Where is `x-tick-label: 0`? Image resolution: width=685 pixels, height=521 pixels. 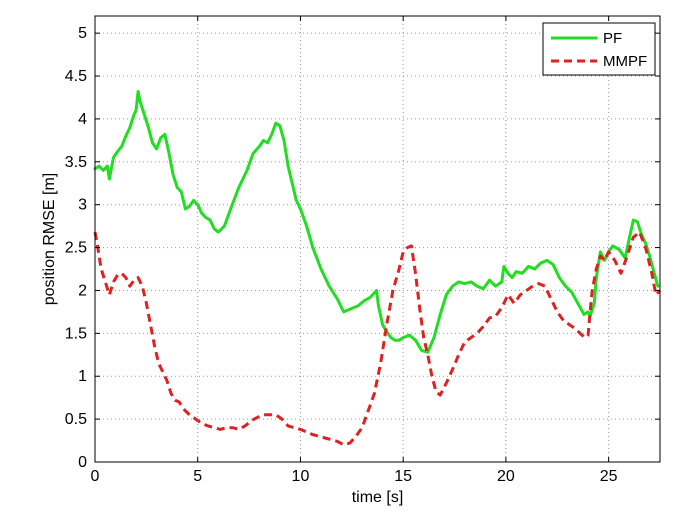
x-tick-label: 0 is located at coordinates (95, 476).